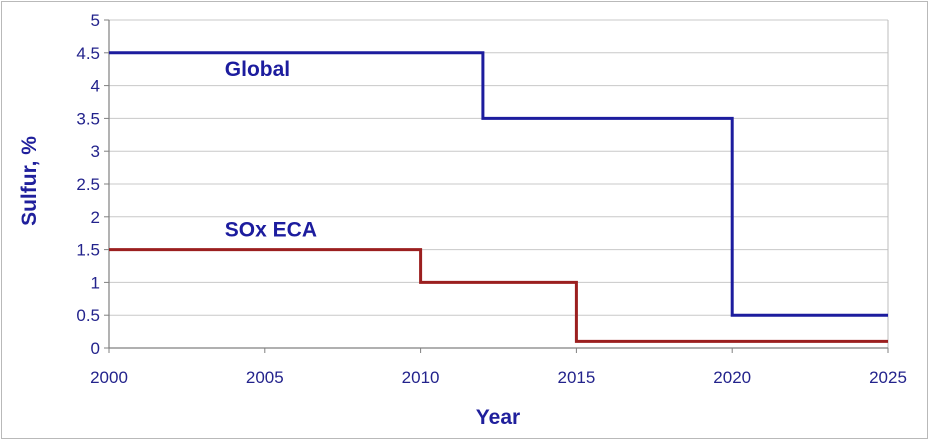 The width and height of the screenshot is (931, 442). What do you see at coordinates (95, 348) in the screenshot?
I see `y-tick-label: 0` at bounding box center [95, 348].